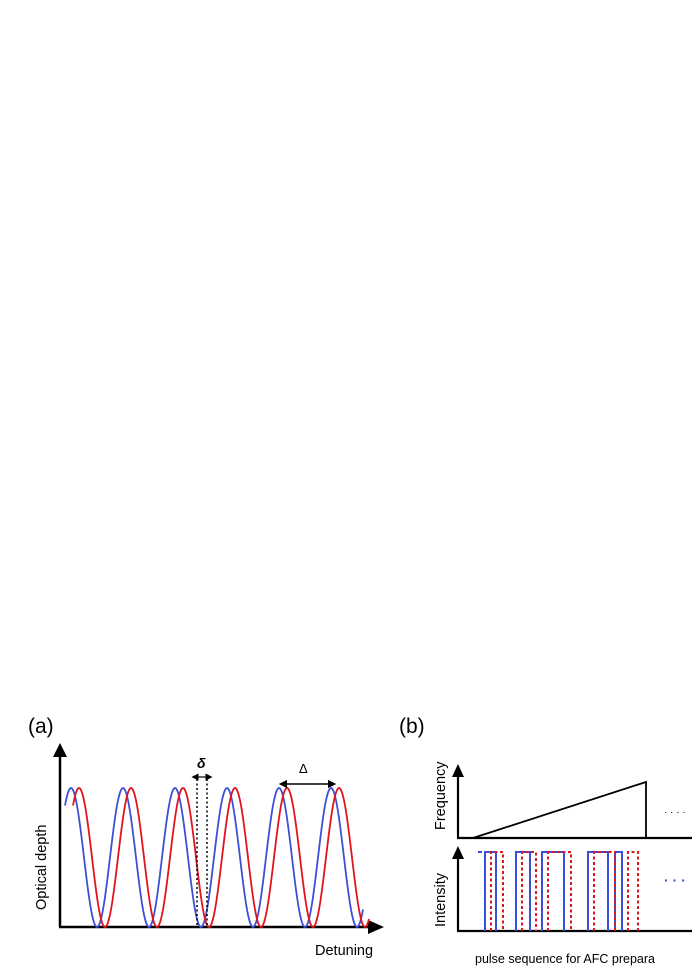  What do you see at coordinates (376, 927) in the screenshot?
I see `panel-a-x-arrowhead` at bounding box center [376, 927].